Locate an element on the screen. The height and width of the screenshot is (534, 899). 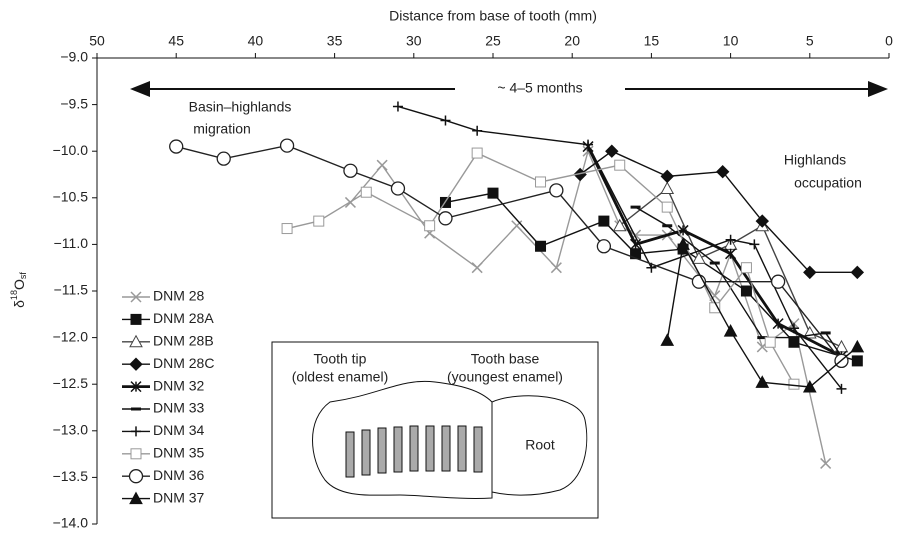
inset-label: (oldest enamel) is located at coordinates (340, 377).